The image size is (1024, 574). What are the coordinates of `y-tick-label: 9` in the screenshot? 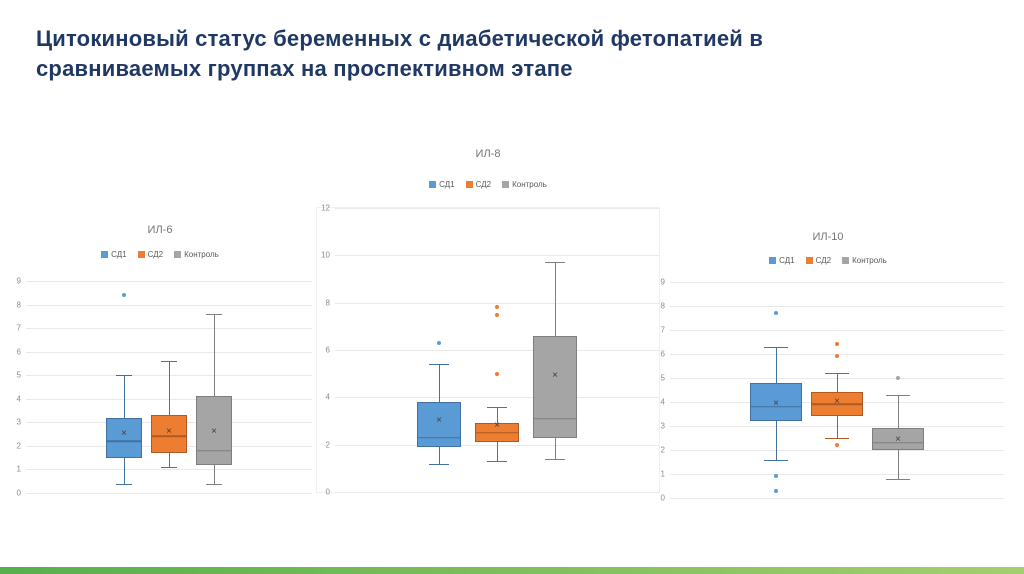 It's located at (662, 282).